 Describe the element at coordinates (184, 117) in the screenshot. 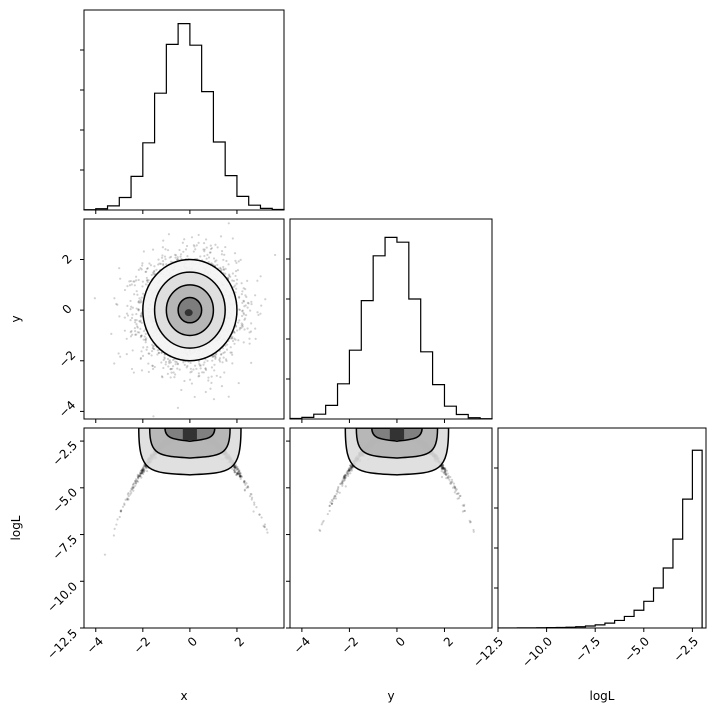

I see `hist-x-steps` at that location.